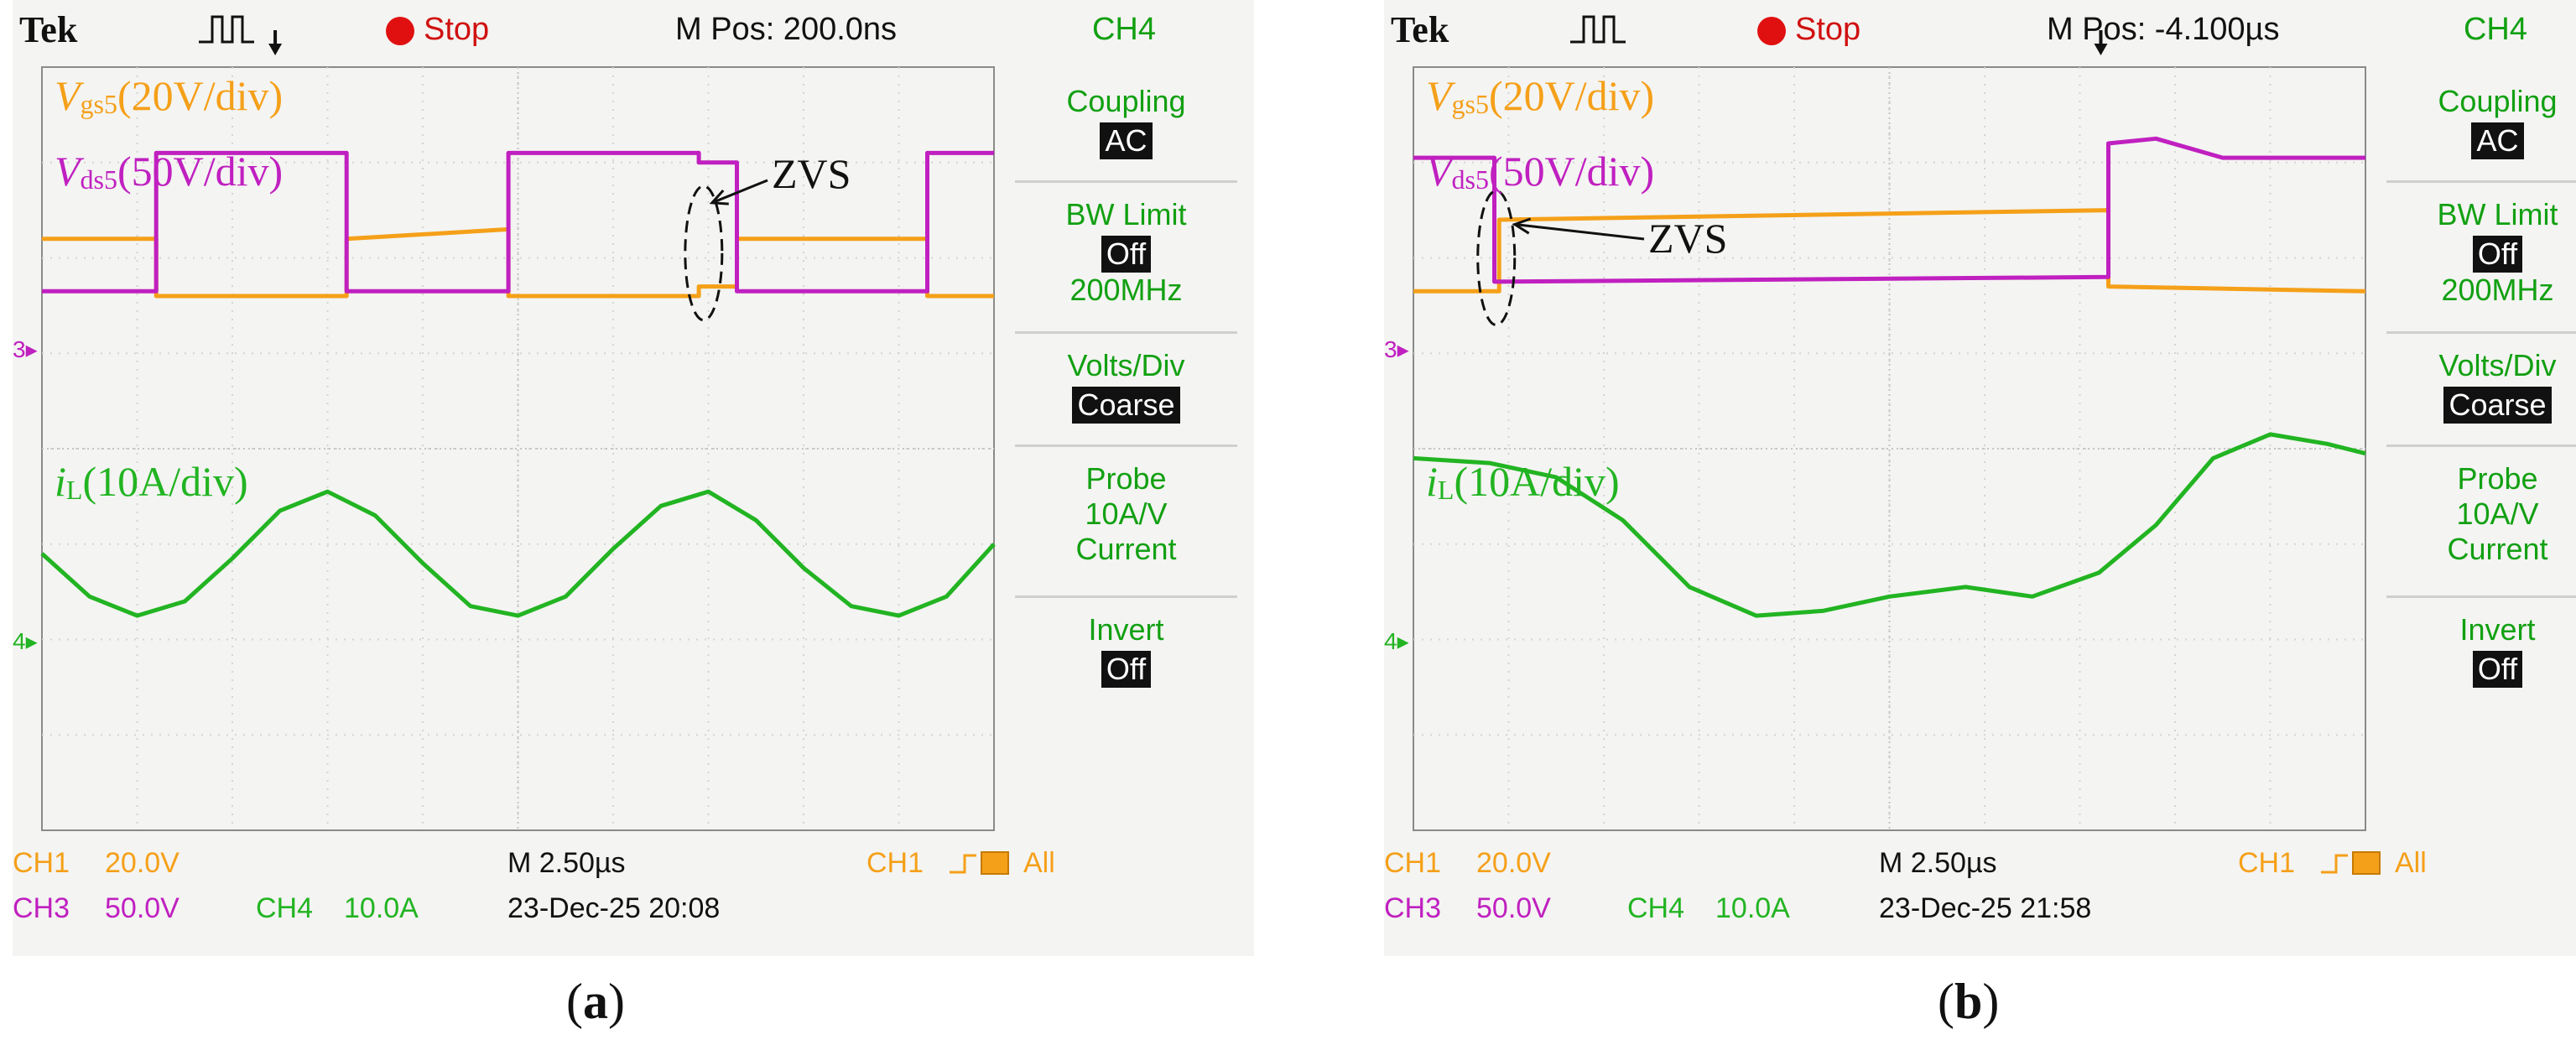 The width and height of the screenshot is (2576, 1045). What do you see at coordinates (719, 197) in the screenshot?
I see `zvs-arrow-head` at bounding box center [719, 197].